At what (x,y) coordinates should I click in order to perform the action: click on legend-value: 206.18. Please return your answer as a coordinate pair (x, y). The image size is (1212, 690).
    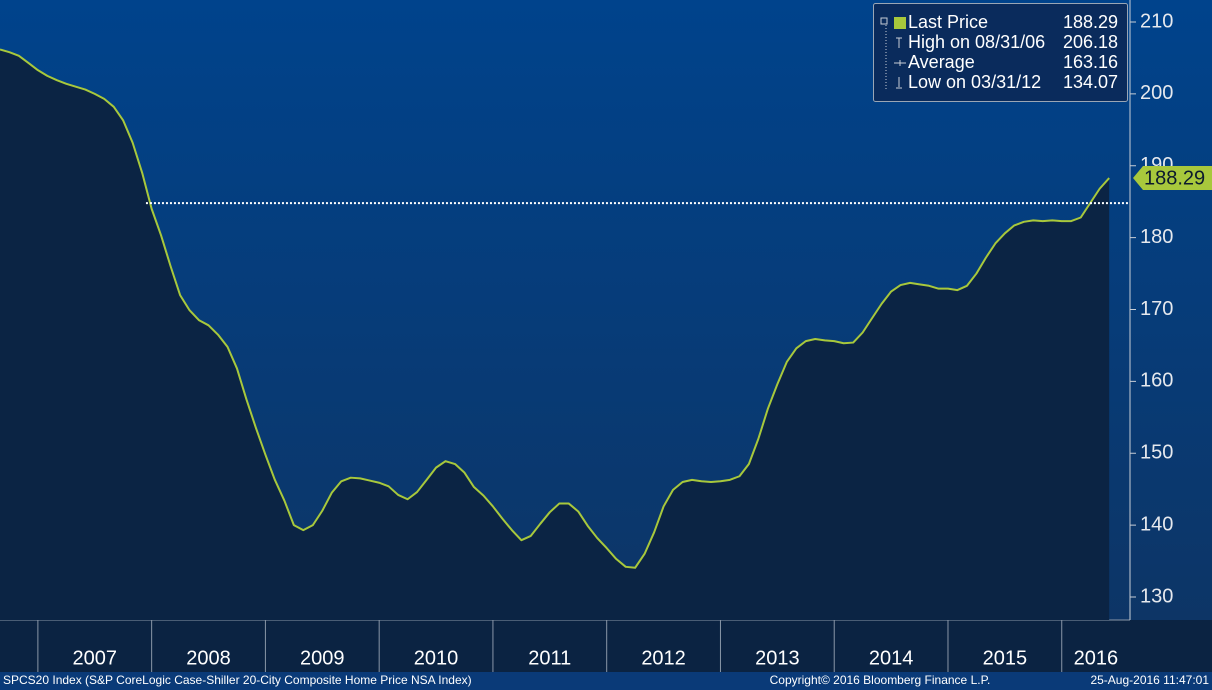
    Looking at the image, I should click on (1090, 42).